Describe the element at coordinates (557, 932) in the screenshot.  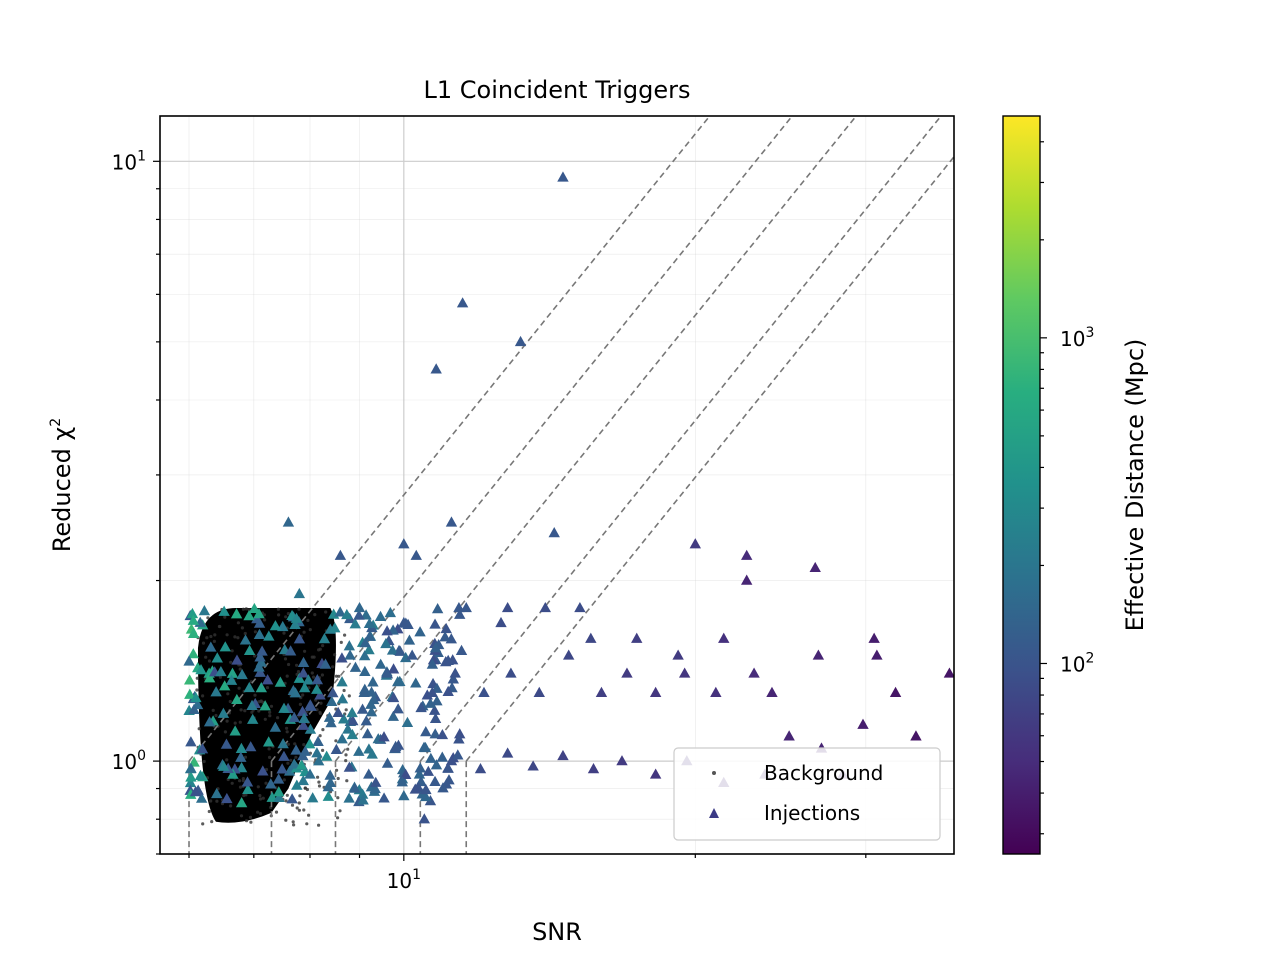
I see `x-axis-title: SNR` at that location.